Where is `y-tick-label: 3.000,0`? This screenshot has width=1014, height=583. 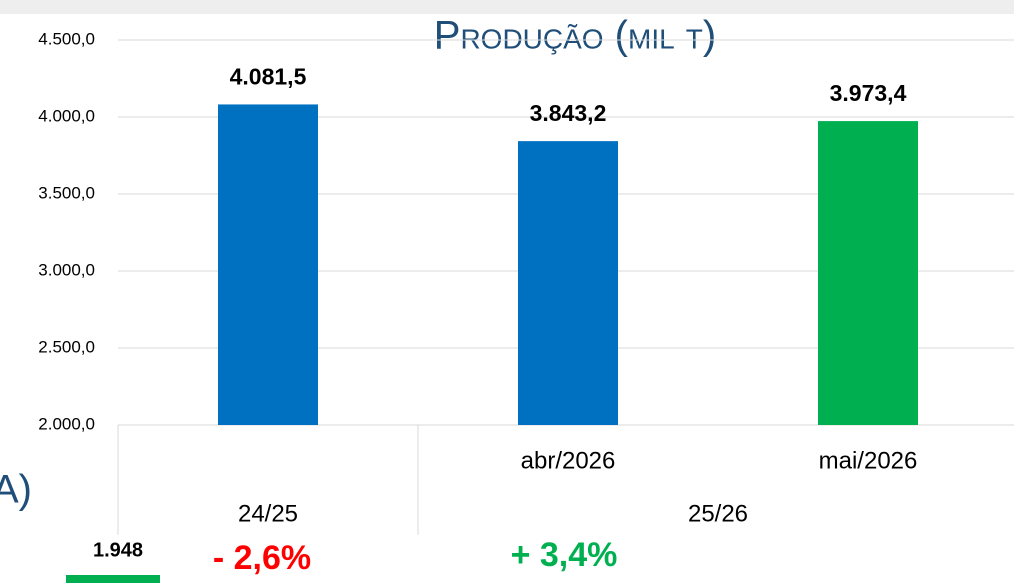
y-tick-label: 3.000,0 is located at coordinates (66, 269).